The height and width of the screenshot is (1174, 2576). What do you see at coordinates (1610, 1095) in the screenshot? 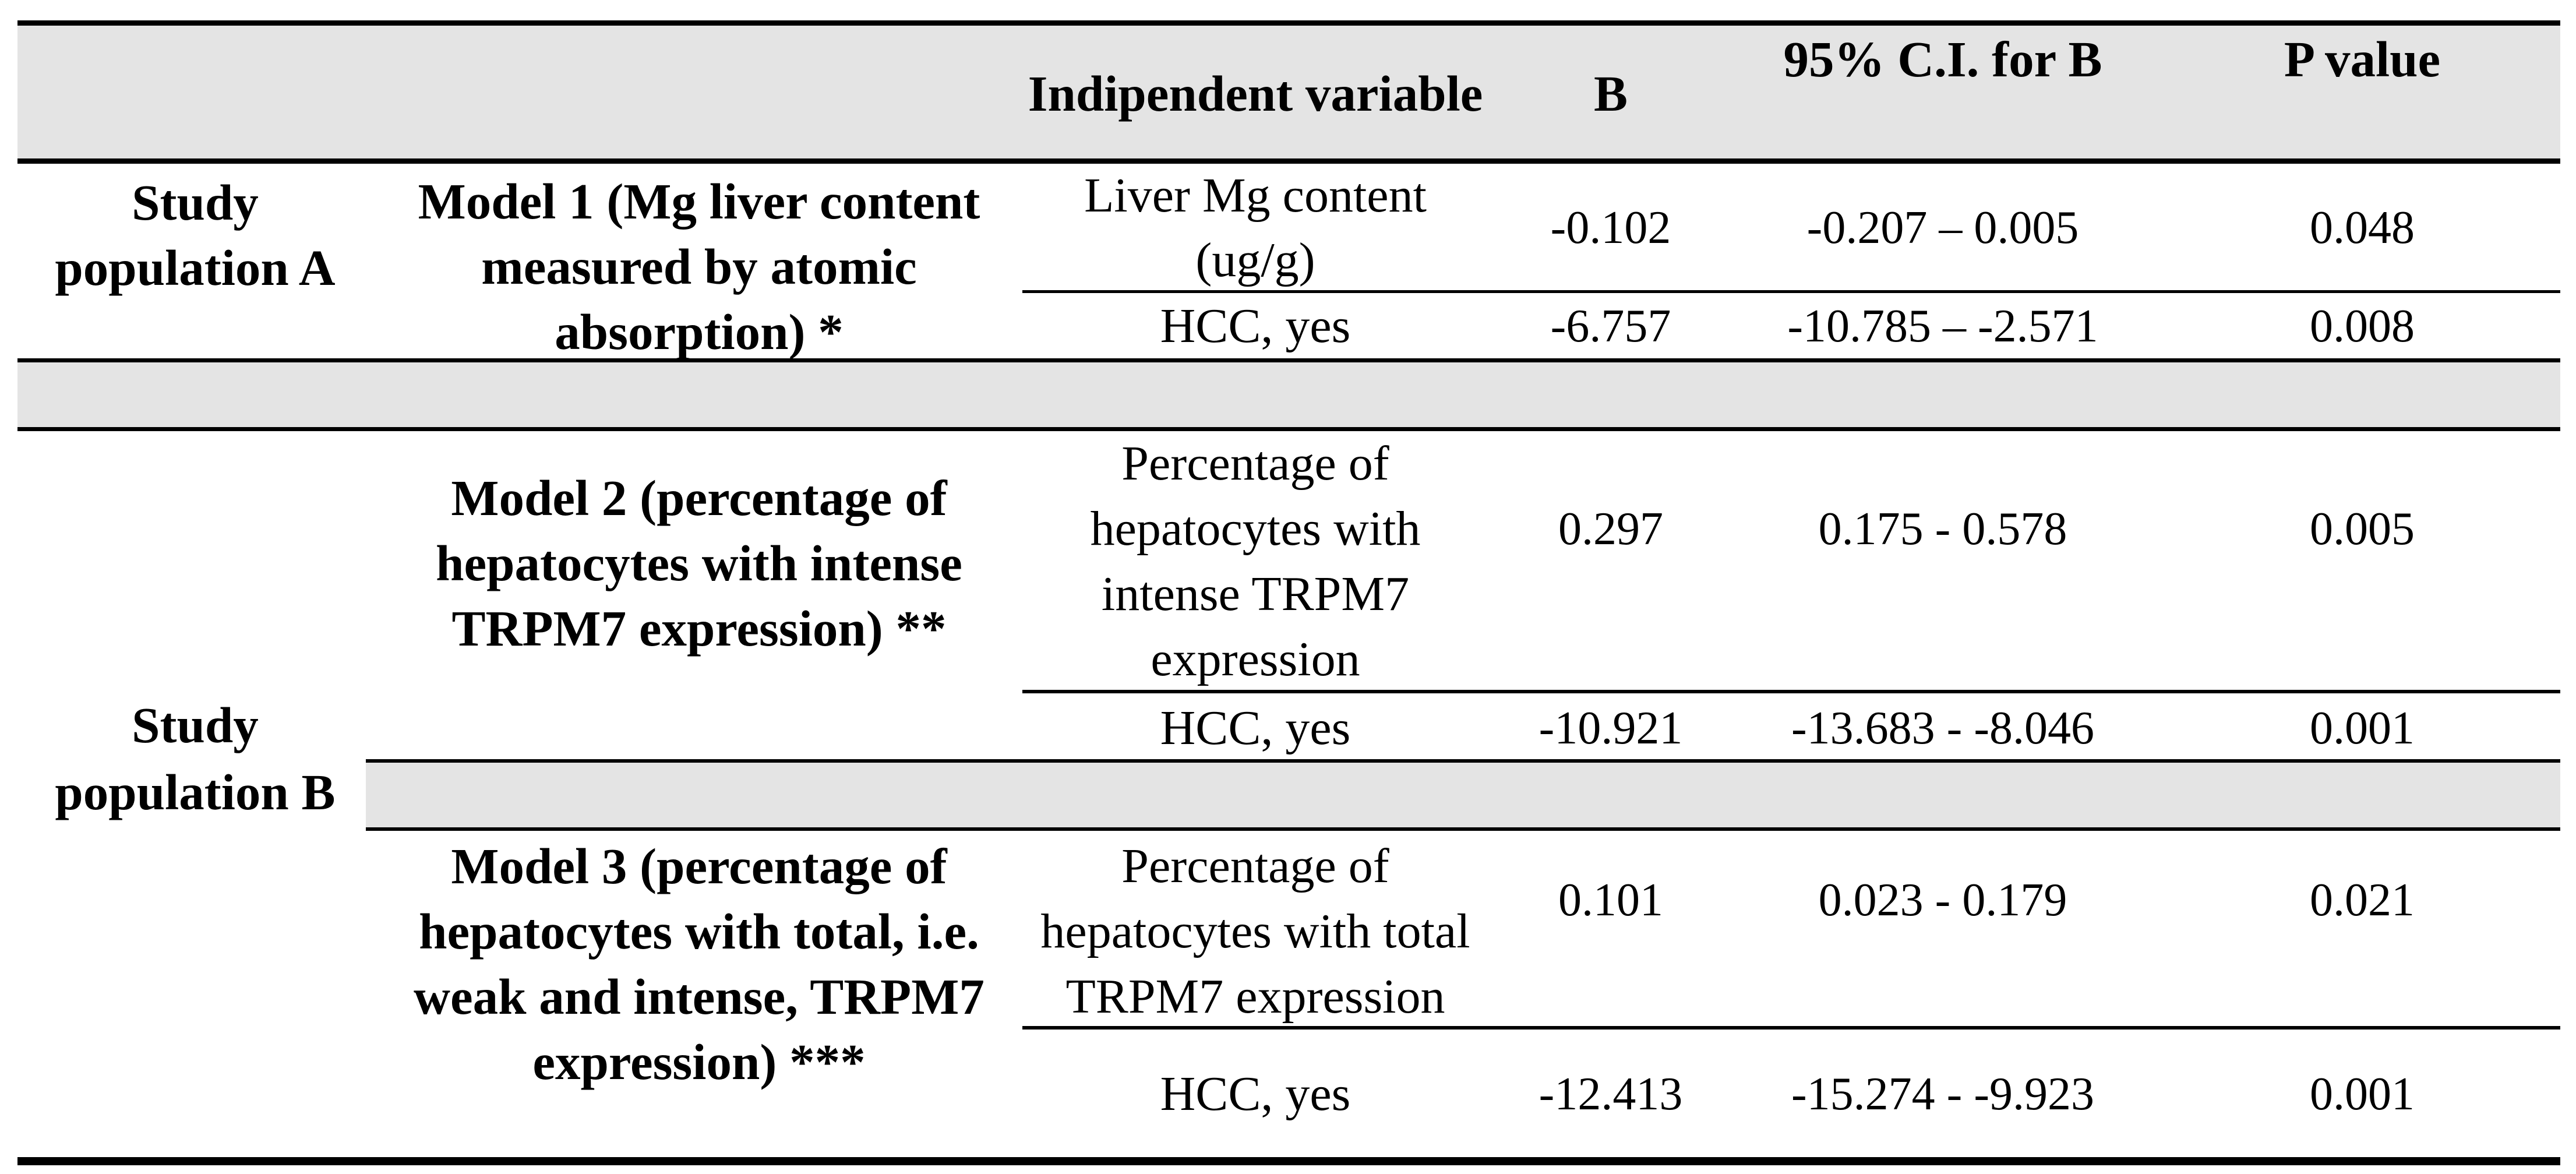
I see `model3-row2-b-value: -12.413` at bounding box center [1610, 1095].